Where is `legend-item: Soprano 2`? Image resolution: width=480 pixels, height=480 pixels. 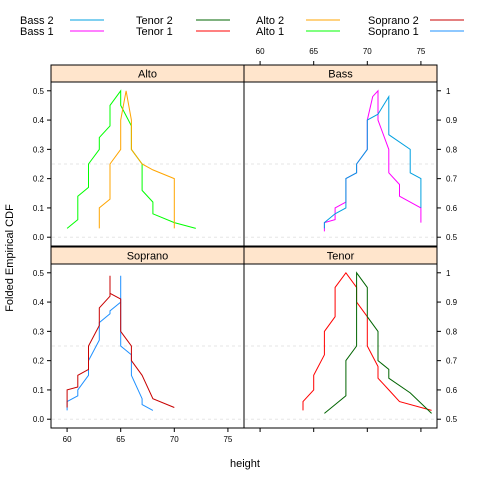 legend-item: Soprano 2 is located at coordinates (416, 21).